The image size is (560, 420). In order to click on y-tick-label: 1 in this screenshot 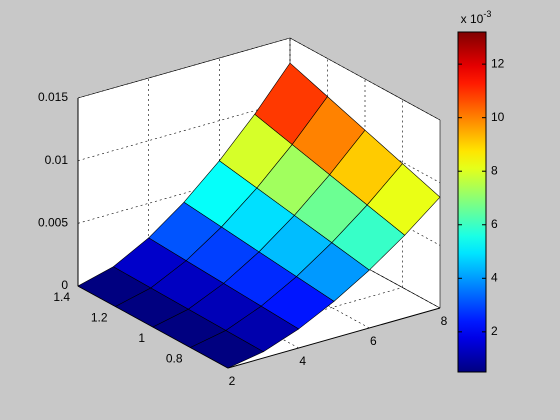, I will do `click(141, 338)`.